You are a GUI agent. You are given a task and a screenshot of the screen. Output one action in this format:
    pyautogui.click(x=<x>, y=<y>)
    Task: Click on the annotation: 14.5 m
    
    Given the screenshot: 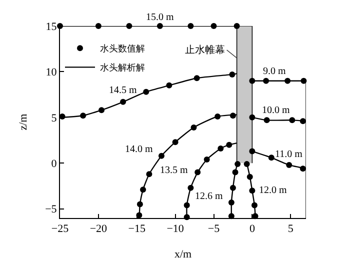 What is the action you would take?
    pyautogui.click(x=123, y=90)
    